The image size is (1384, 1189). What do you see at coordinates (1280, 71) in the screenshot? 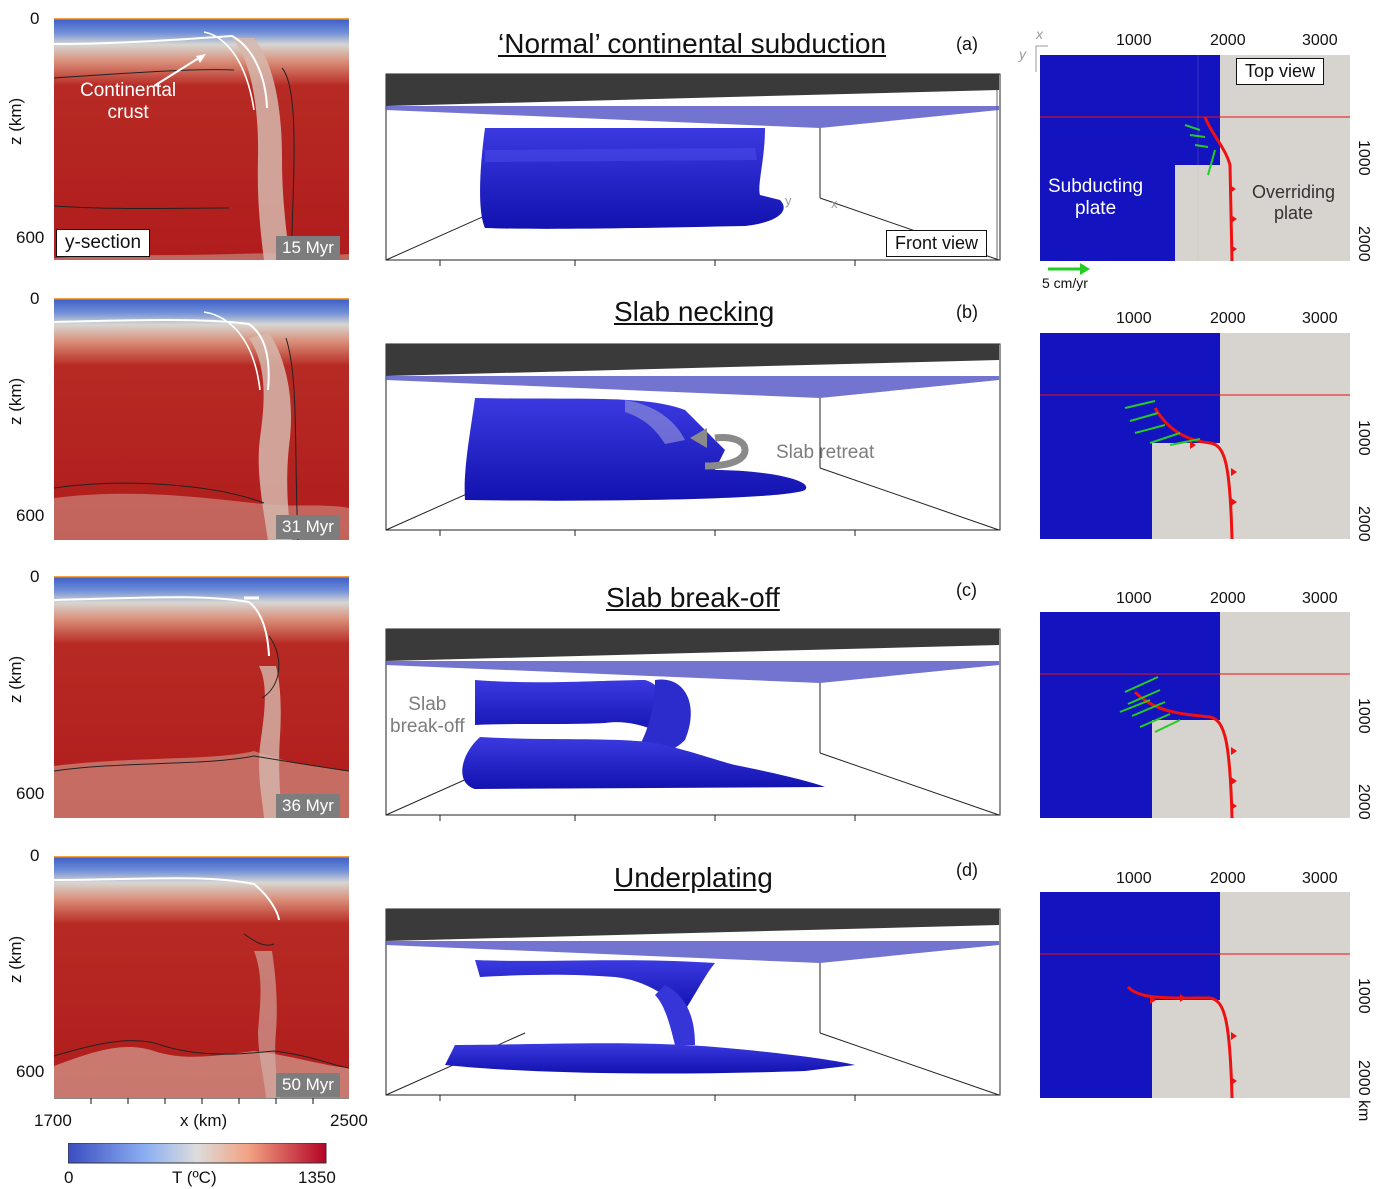
I see `top-view-label: Top view` at bounding box center [1280, 71].